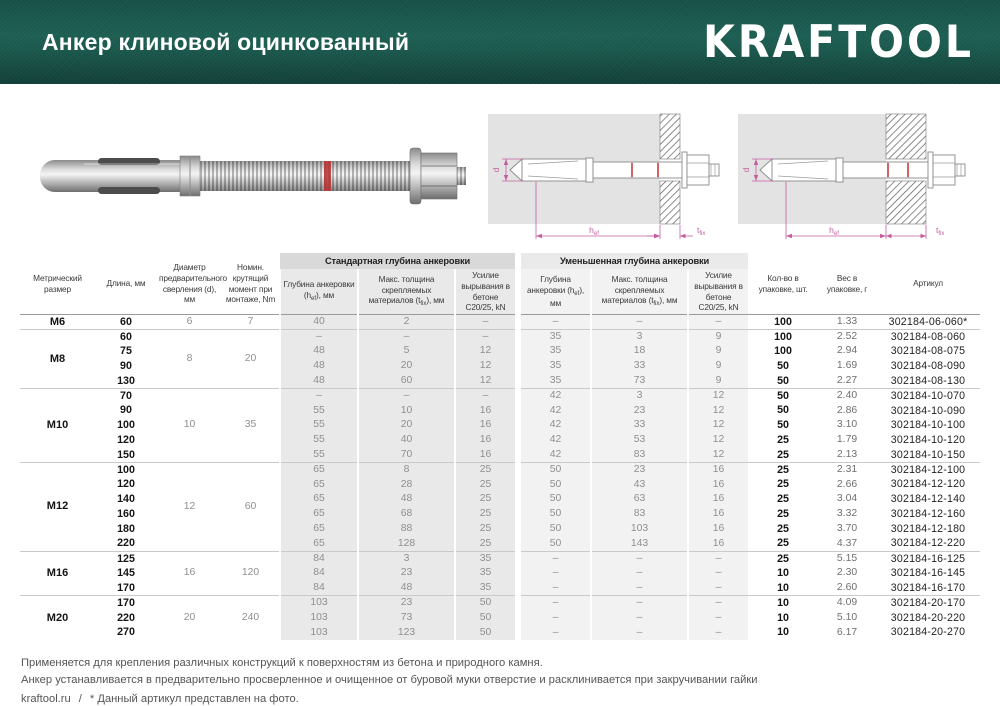  I want to click on dimension-arrows, so click(839, 199).